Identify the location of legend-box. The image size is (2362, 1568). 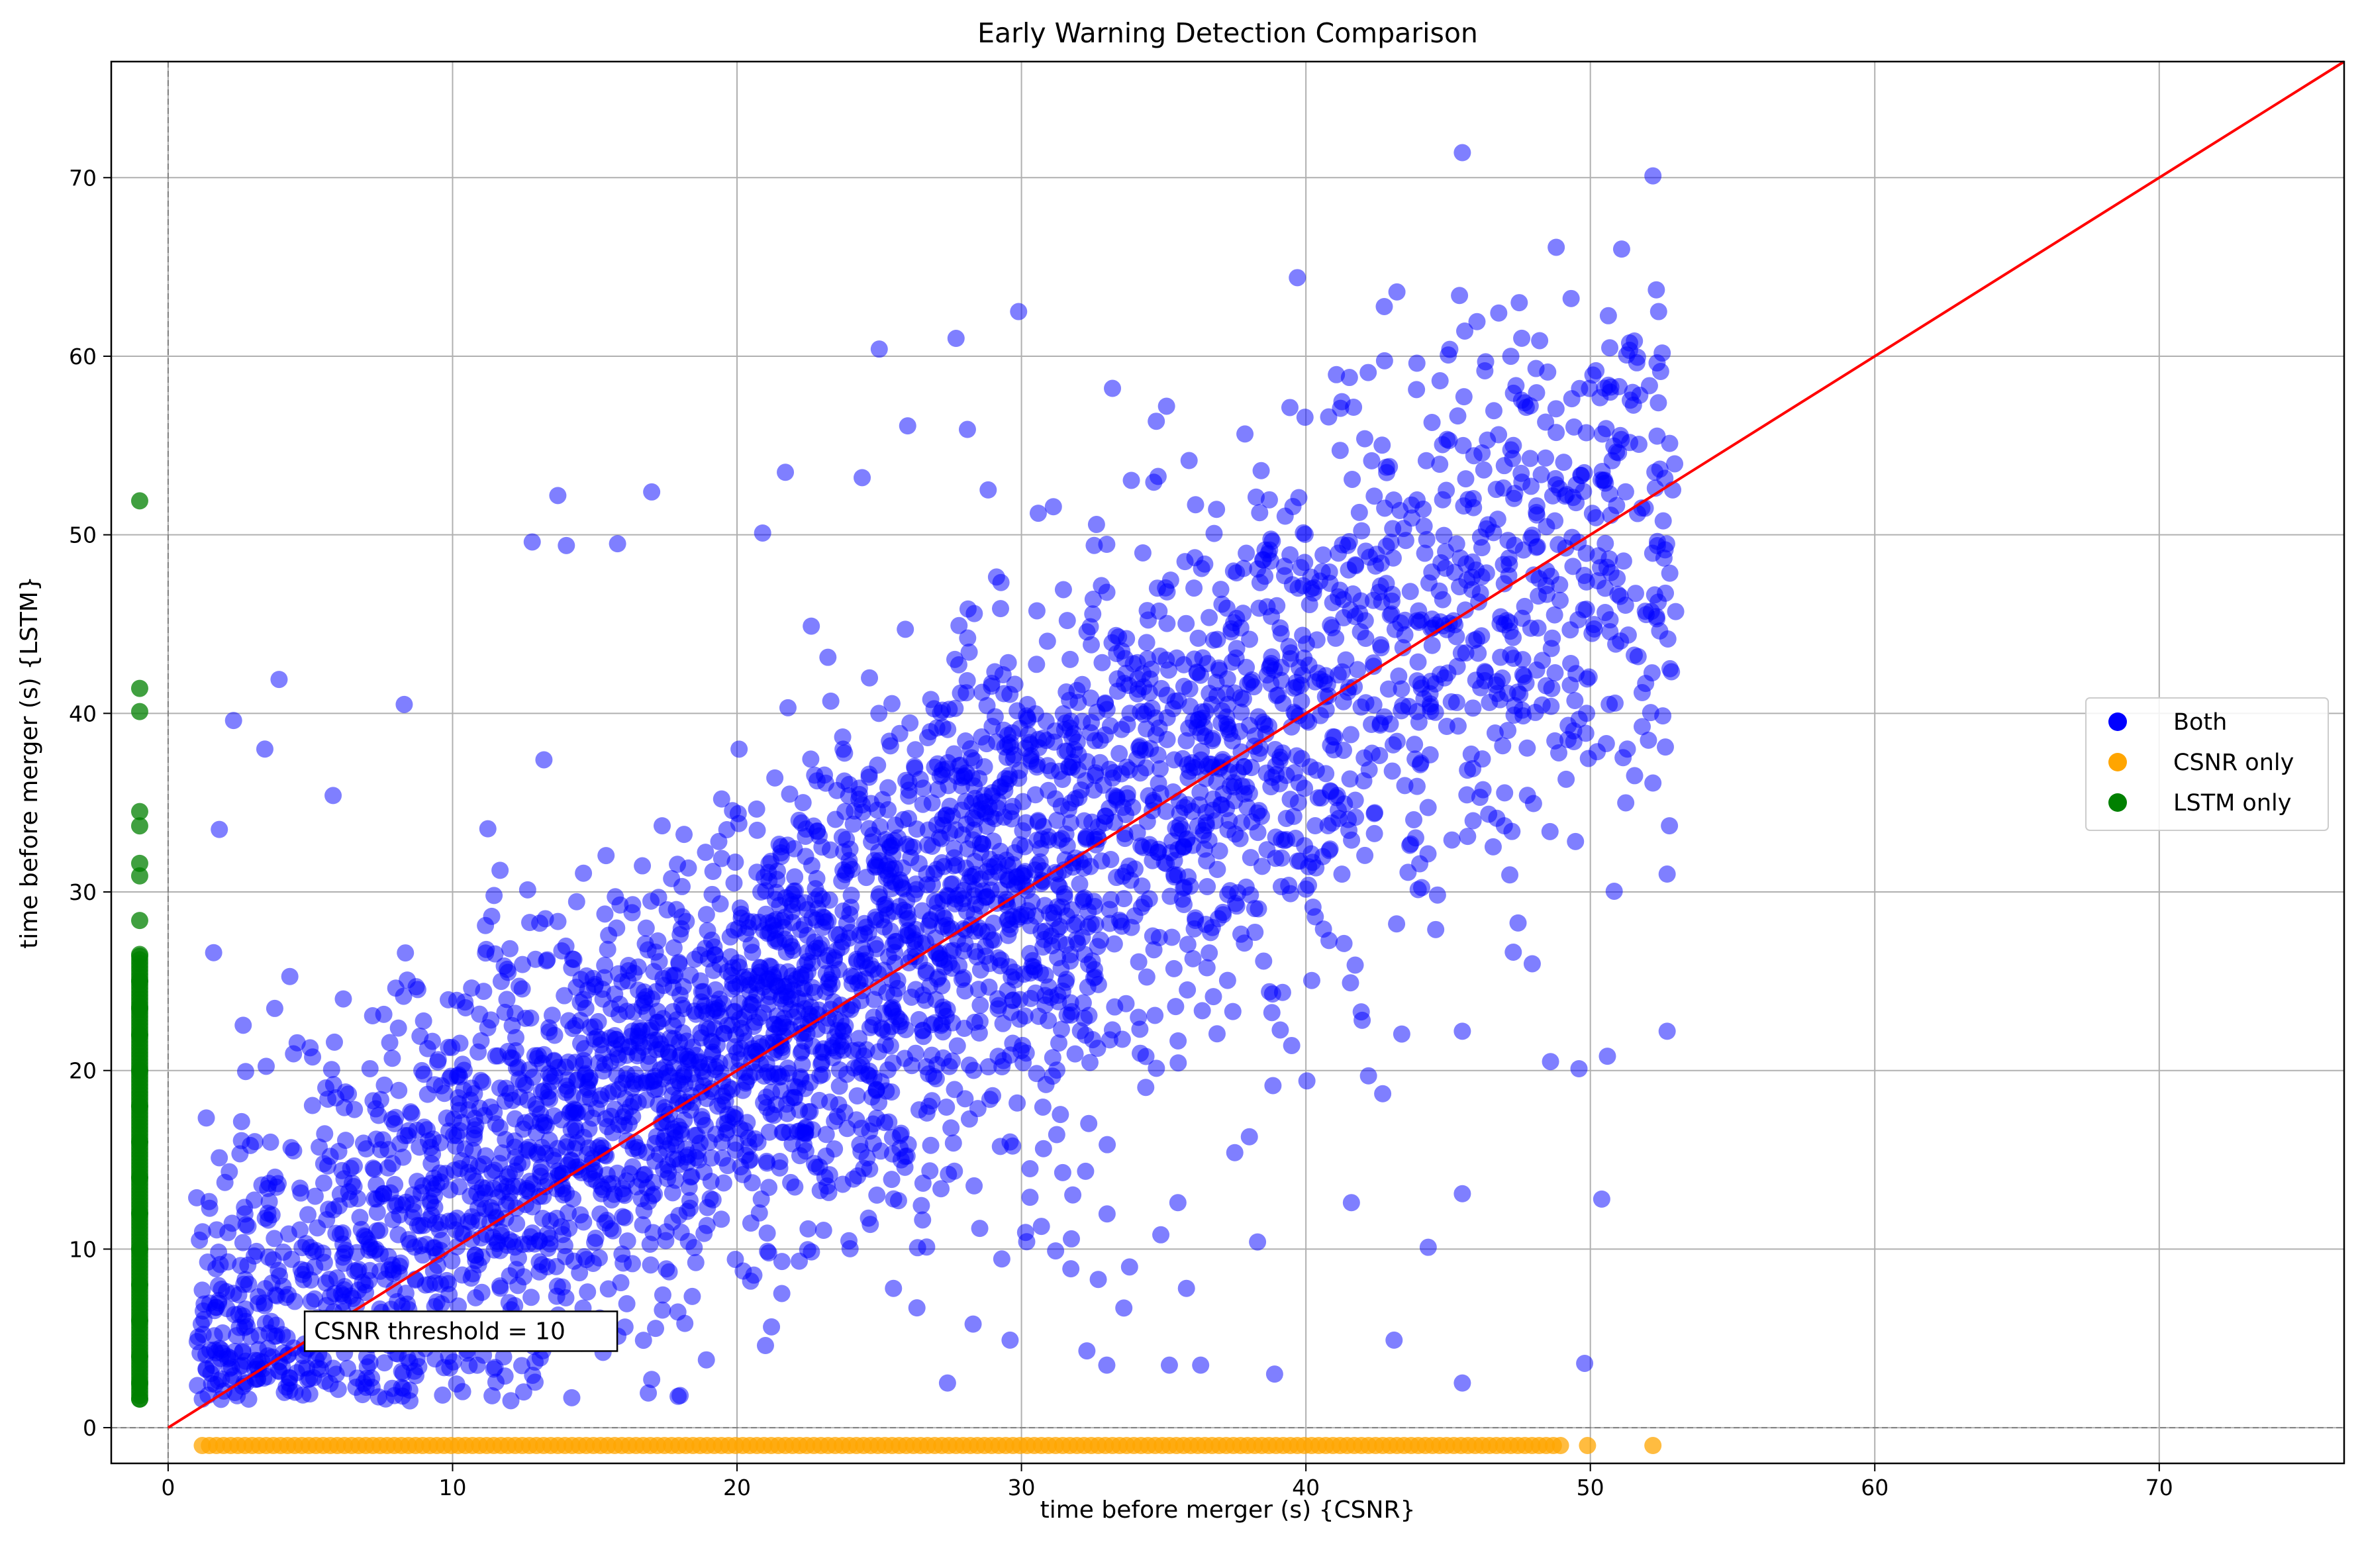
(2207, 764).